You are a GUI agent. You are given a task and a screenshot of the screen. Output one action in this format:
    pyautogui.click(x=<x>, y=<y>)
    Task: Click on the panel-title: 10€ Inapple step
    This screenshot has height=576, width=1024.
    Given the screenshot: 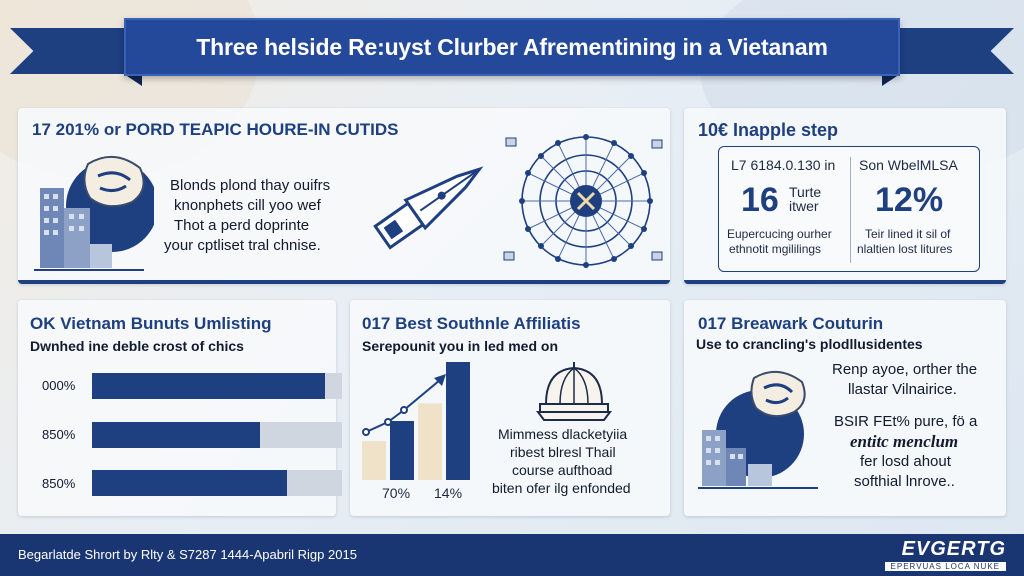 What is the action you would take?
    pyautogui.click(x=768, y=130)
    